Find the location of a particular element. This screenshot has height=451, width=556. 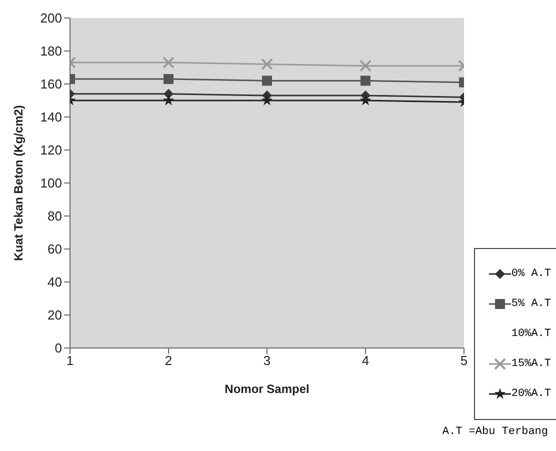

legend-label: 20%A.T is located at coordinates (531, 394).